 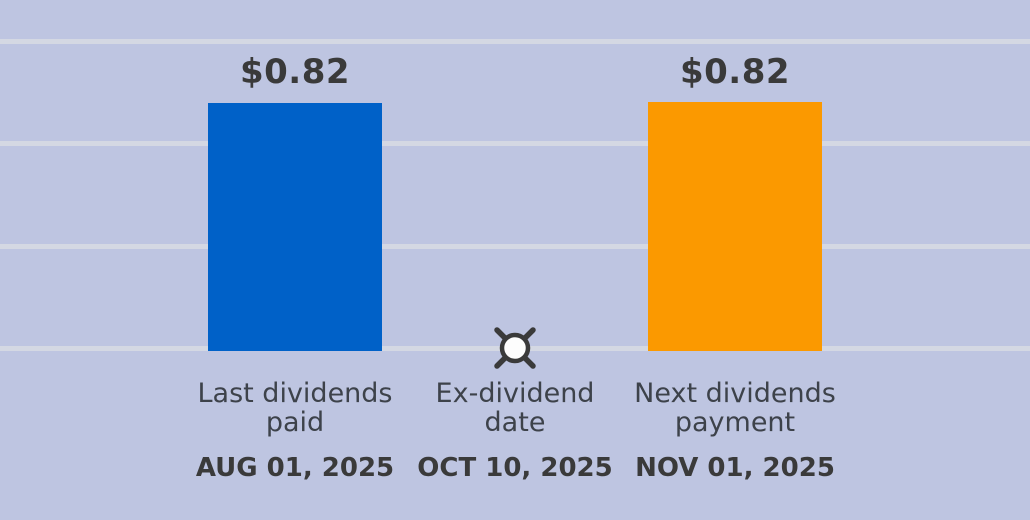 I want to click on date-label: AUG 01, 2025, so click(x=295, y=468).